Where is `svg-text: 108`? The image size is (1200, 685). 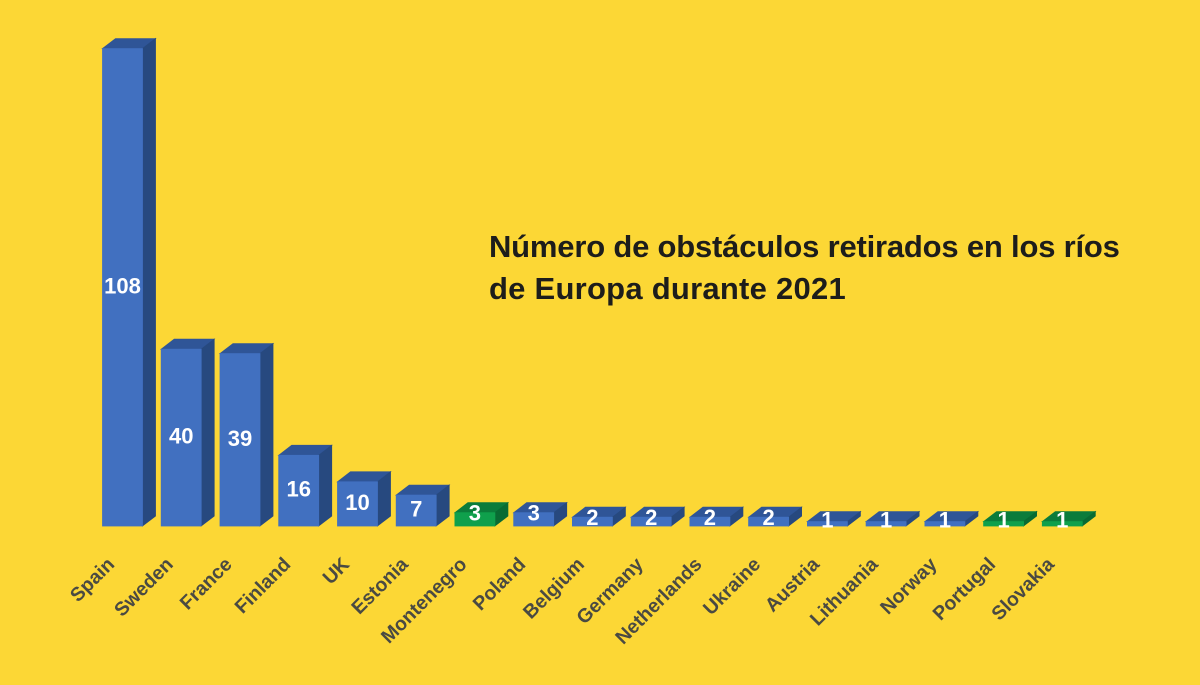 svg-text: 108 is located at coordinates (122, 285).